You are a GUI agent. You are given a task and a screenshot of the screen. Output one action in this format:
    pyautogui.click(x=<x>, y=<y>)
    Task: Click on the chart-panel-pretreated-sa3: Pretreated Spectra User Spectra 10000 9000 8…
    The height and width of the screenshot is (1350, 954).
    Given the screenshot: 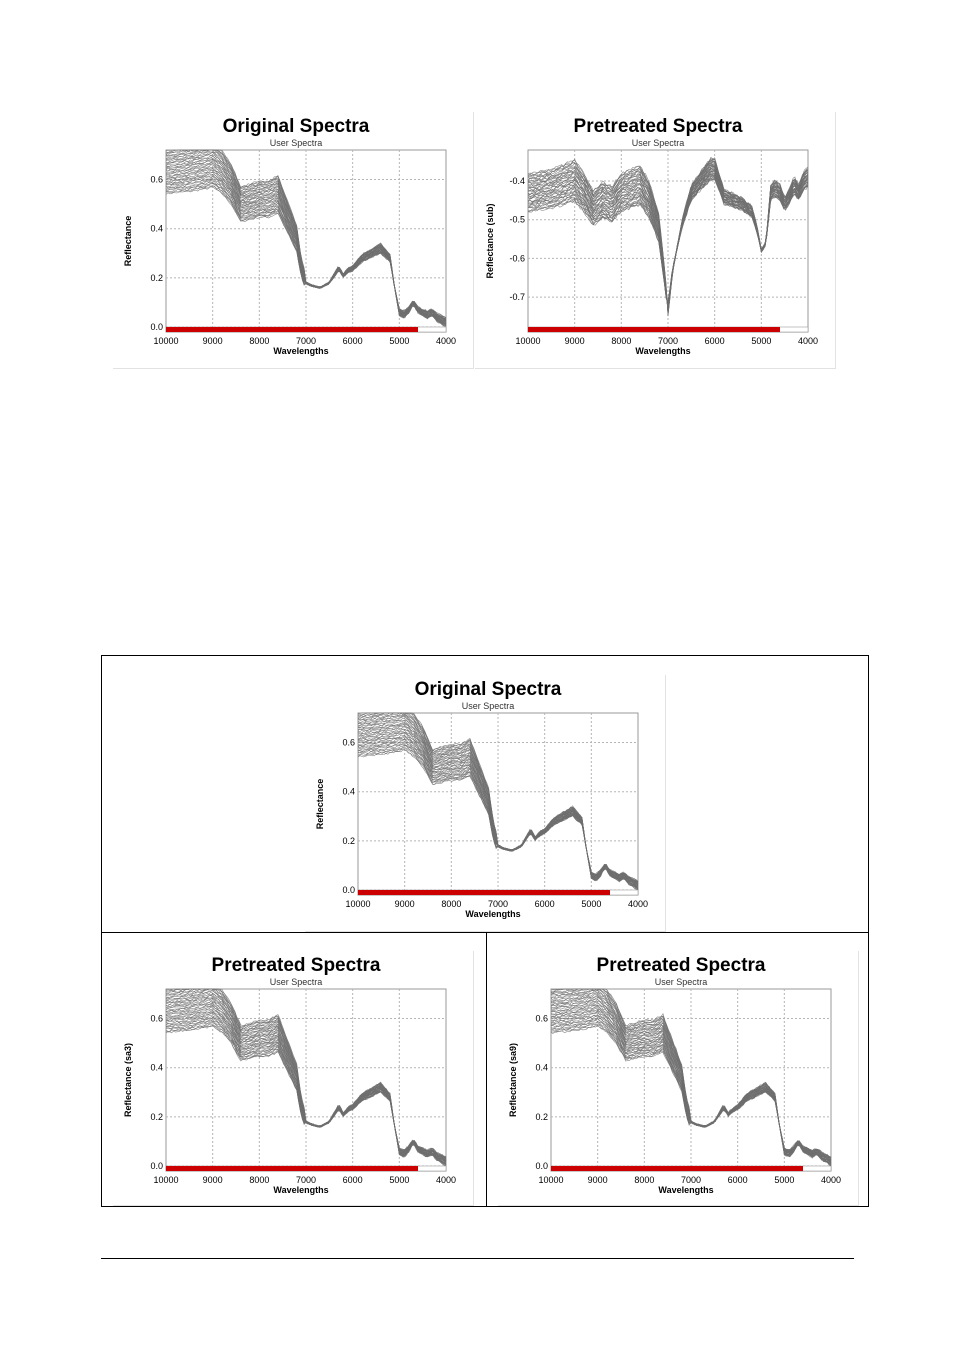 What is the action you would take?
    pyautogui.click(x=293, y=1078)
    